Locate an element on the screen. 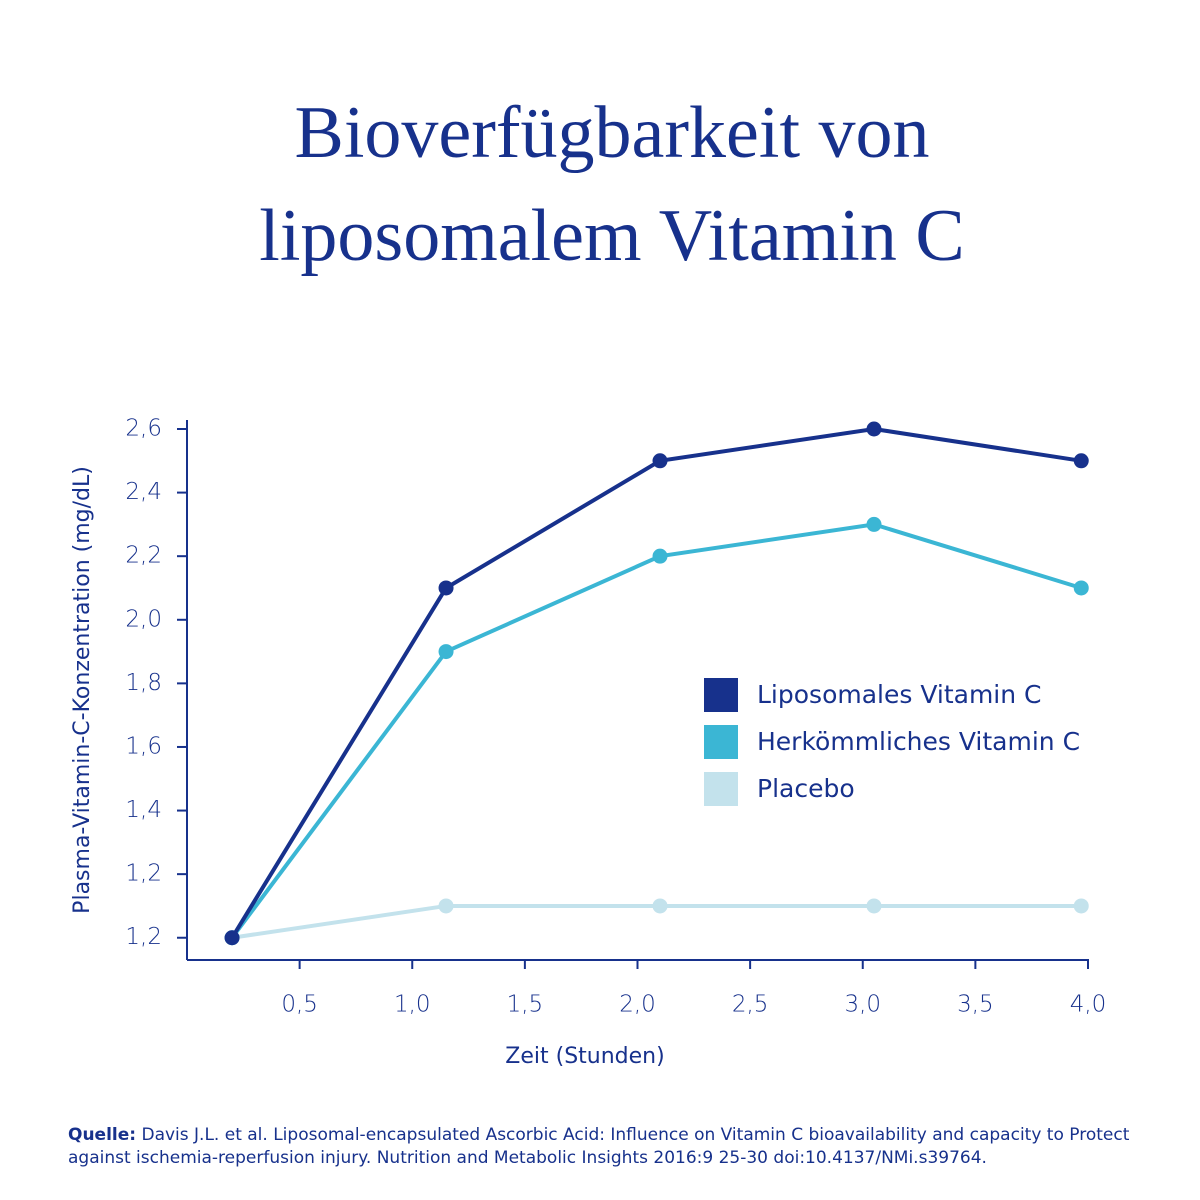 This screenshot has width=1200, height=1200. x-tick-label: 3,0 is located at coordinates (862, 1005).